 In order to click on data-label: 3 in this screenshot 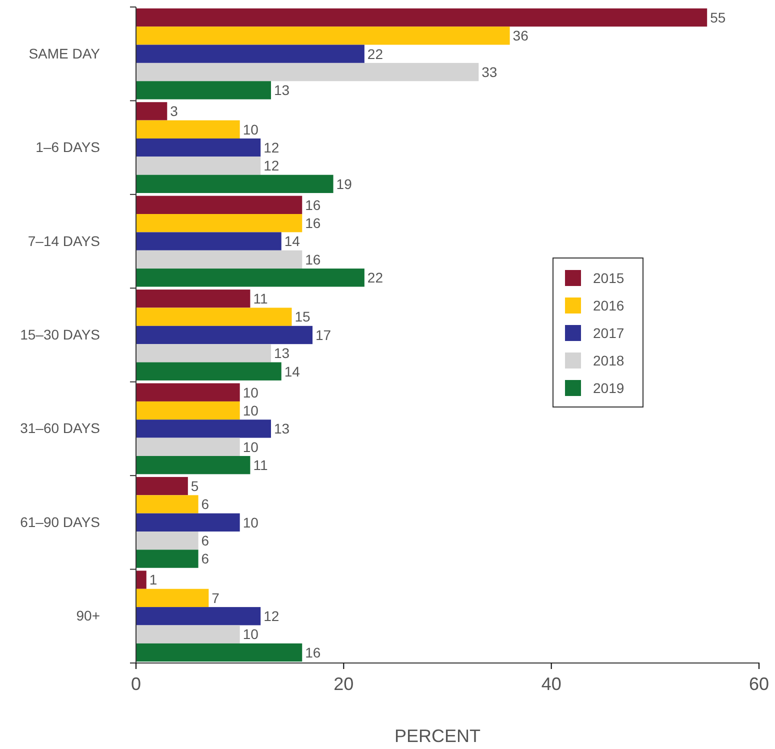, I will do `click(174, 111)`.